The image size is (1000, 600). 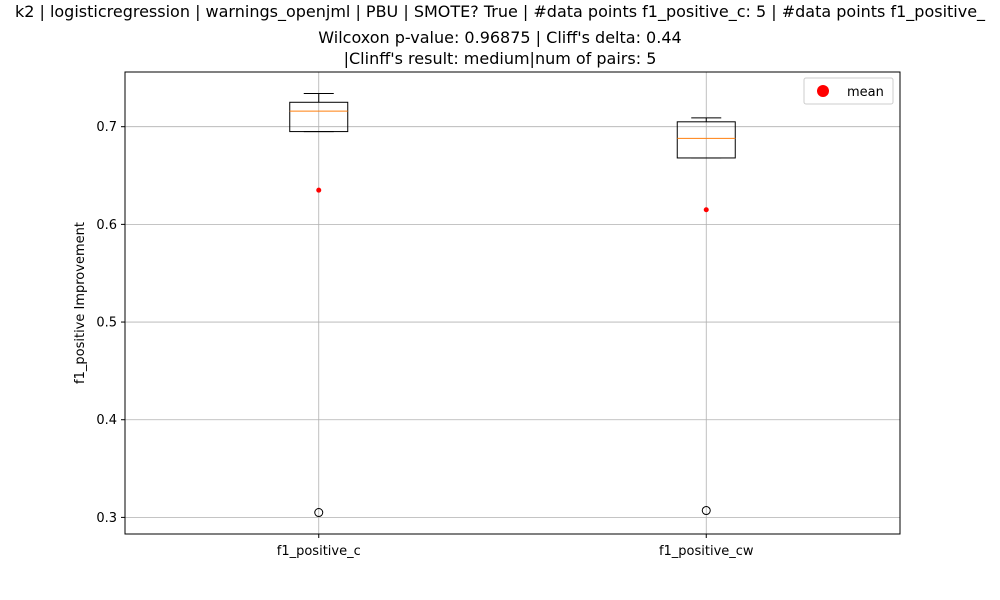 I want to click on y-tick-label: 0.4, so click(x=106, y=420).